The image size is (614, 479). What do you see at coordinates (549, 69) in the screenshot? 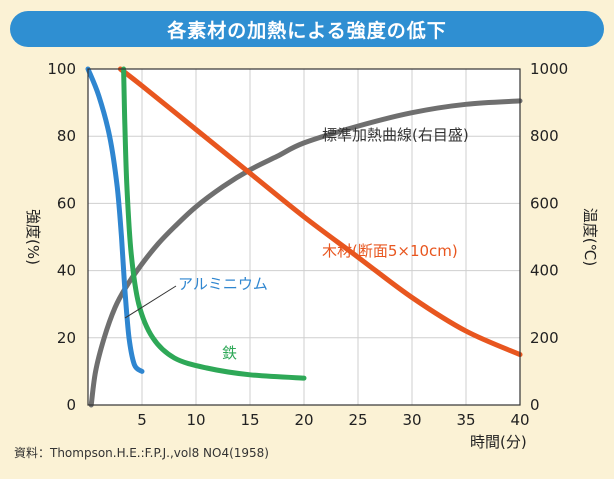
I see `y-right-tick-label: 1000` at bounding box center [549, 69].